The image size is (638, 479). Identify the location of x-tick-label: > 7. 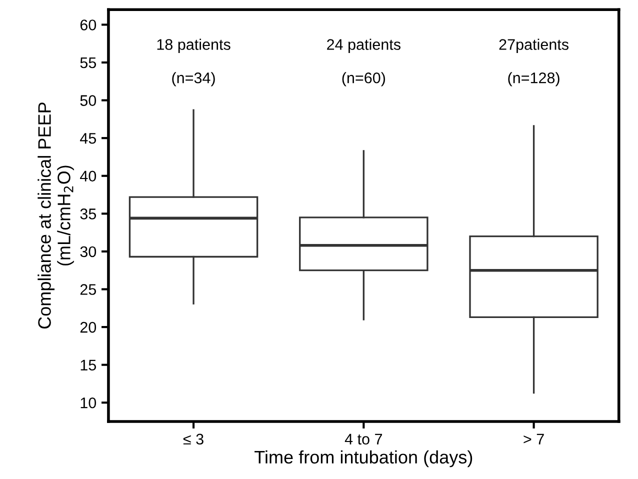
(534, 439).